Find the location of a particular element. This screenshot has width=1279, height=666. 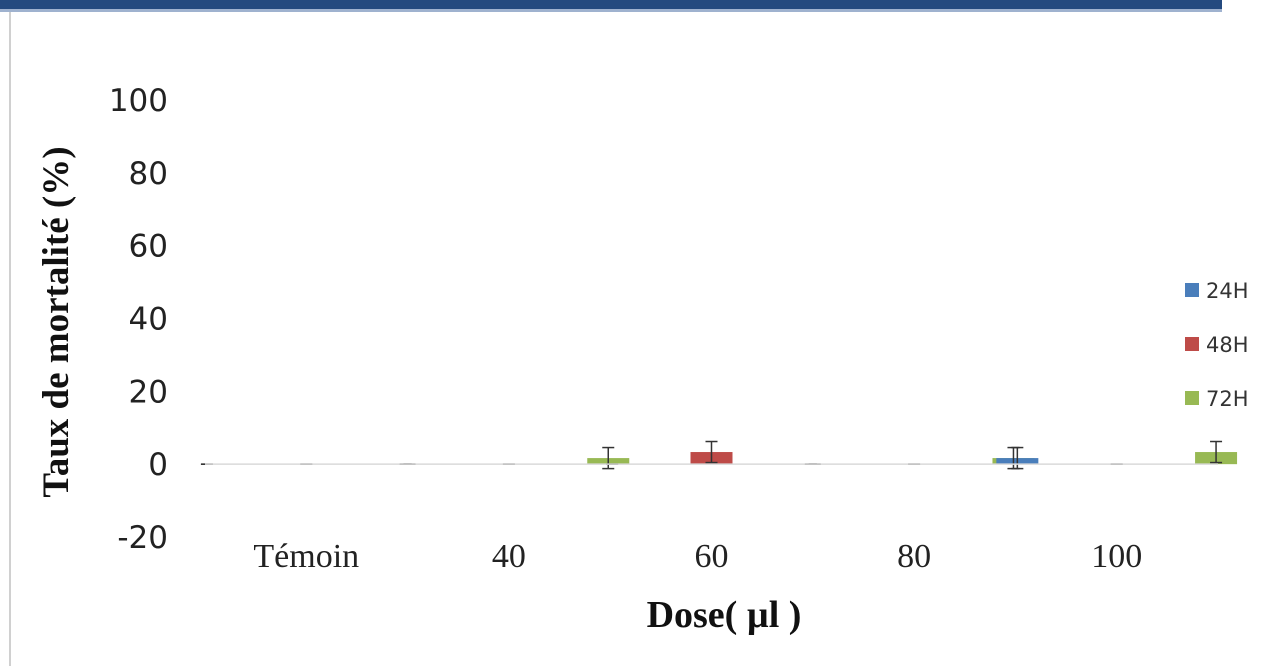

y-axis-label: Taux de mortalité (%) is located at coordinates (56, 321).